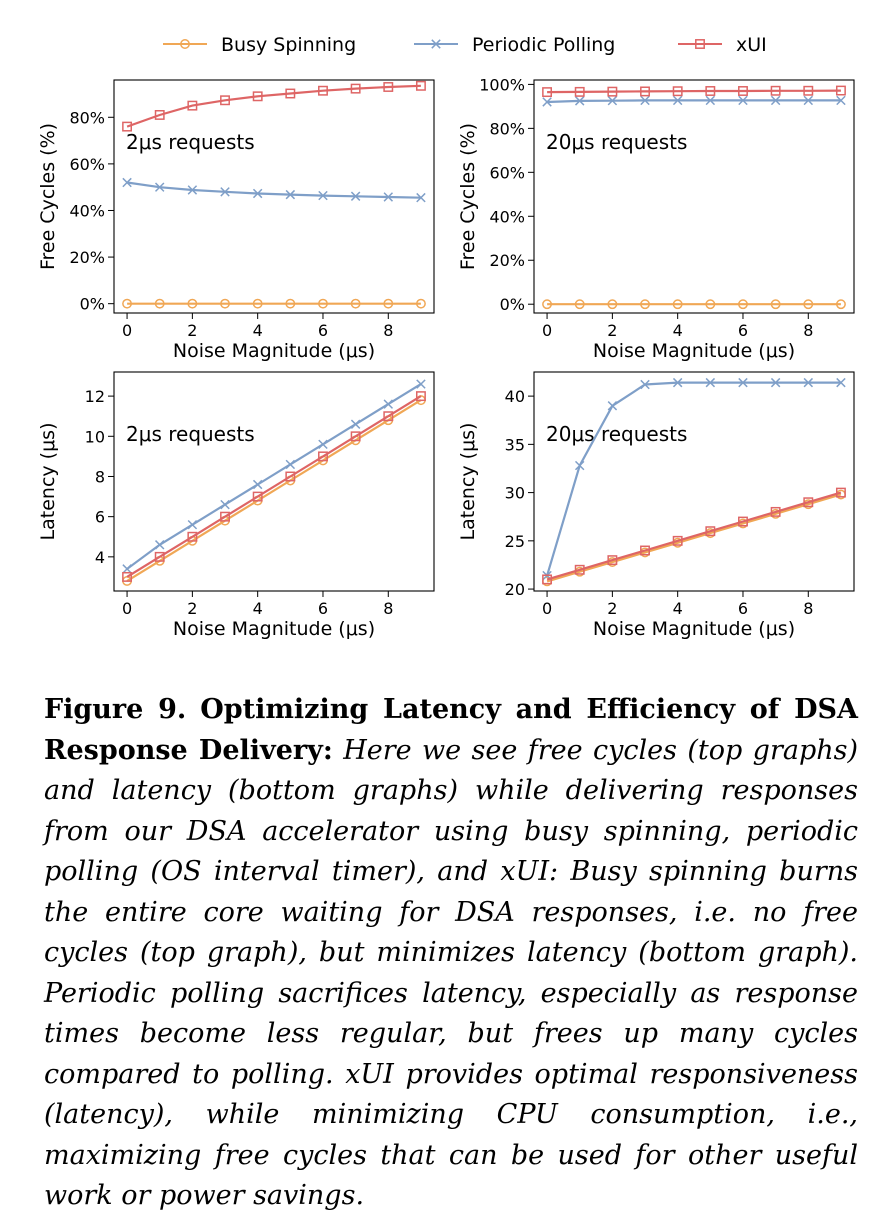 The height and width of the screenshot is (1217, 884). Describe the element at coordinates (515, 444) in the screenshot. I see `y-tick-label: 35` at that location.